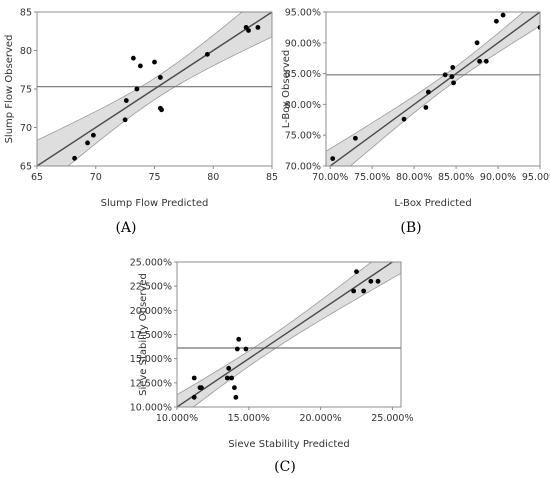 This screenshot has width=550, height=478. Describe the element at coordinates (37, 177) in the screenshot. I see `x-tick-label: 65` at that location.